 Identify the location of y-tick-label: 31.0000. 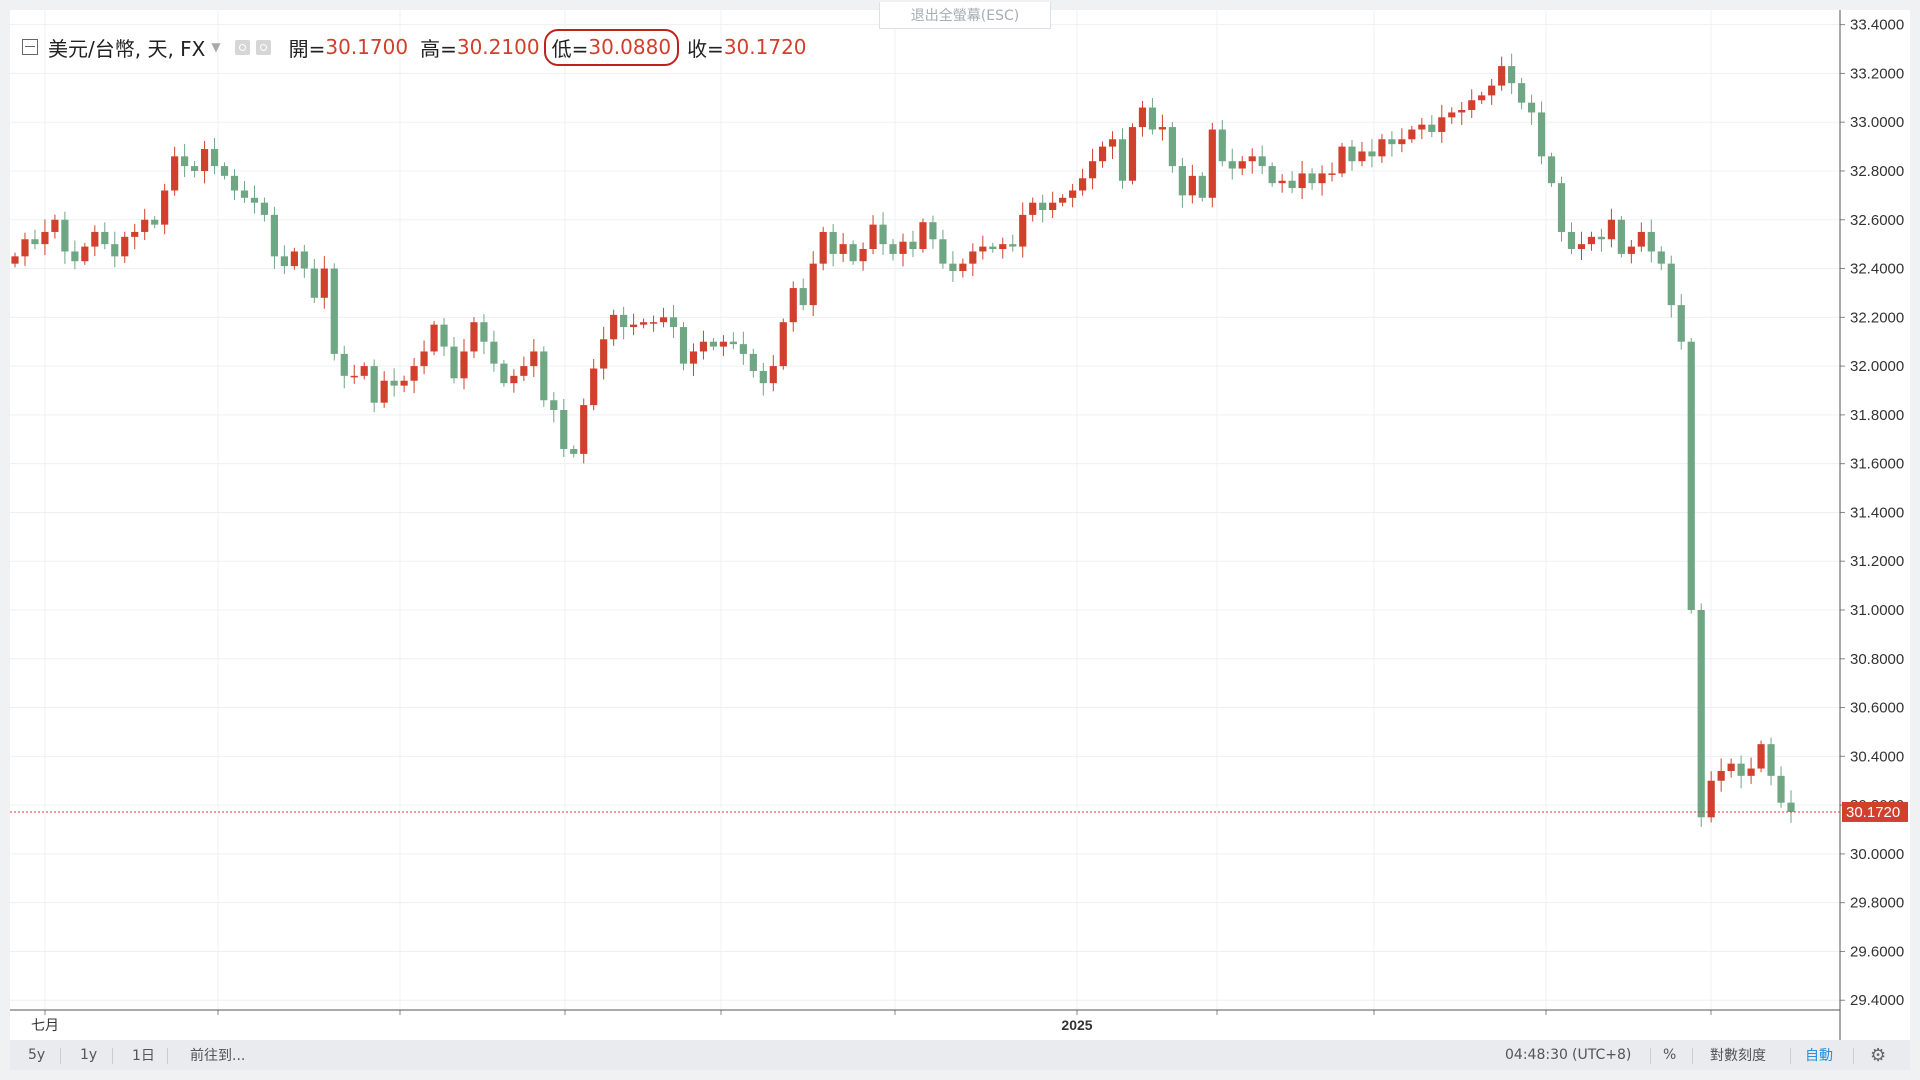
(1877, 610).